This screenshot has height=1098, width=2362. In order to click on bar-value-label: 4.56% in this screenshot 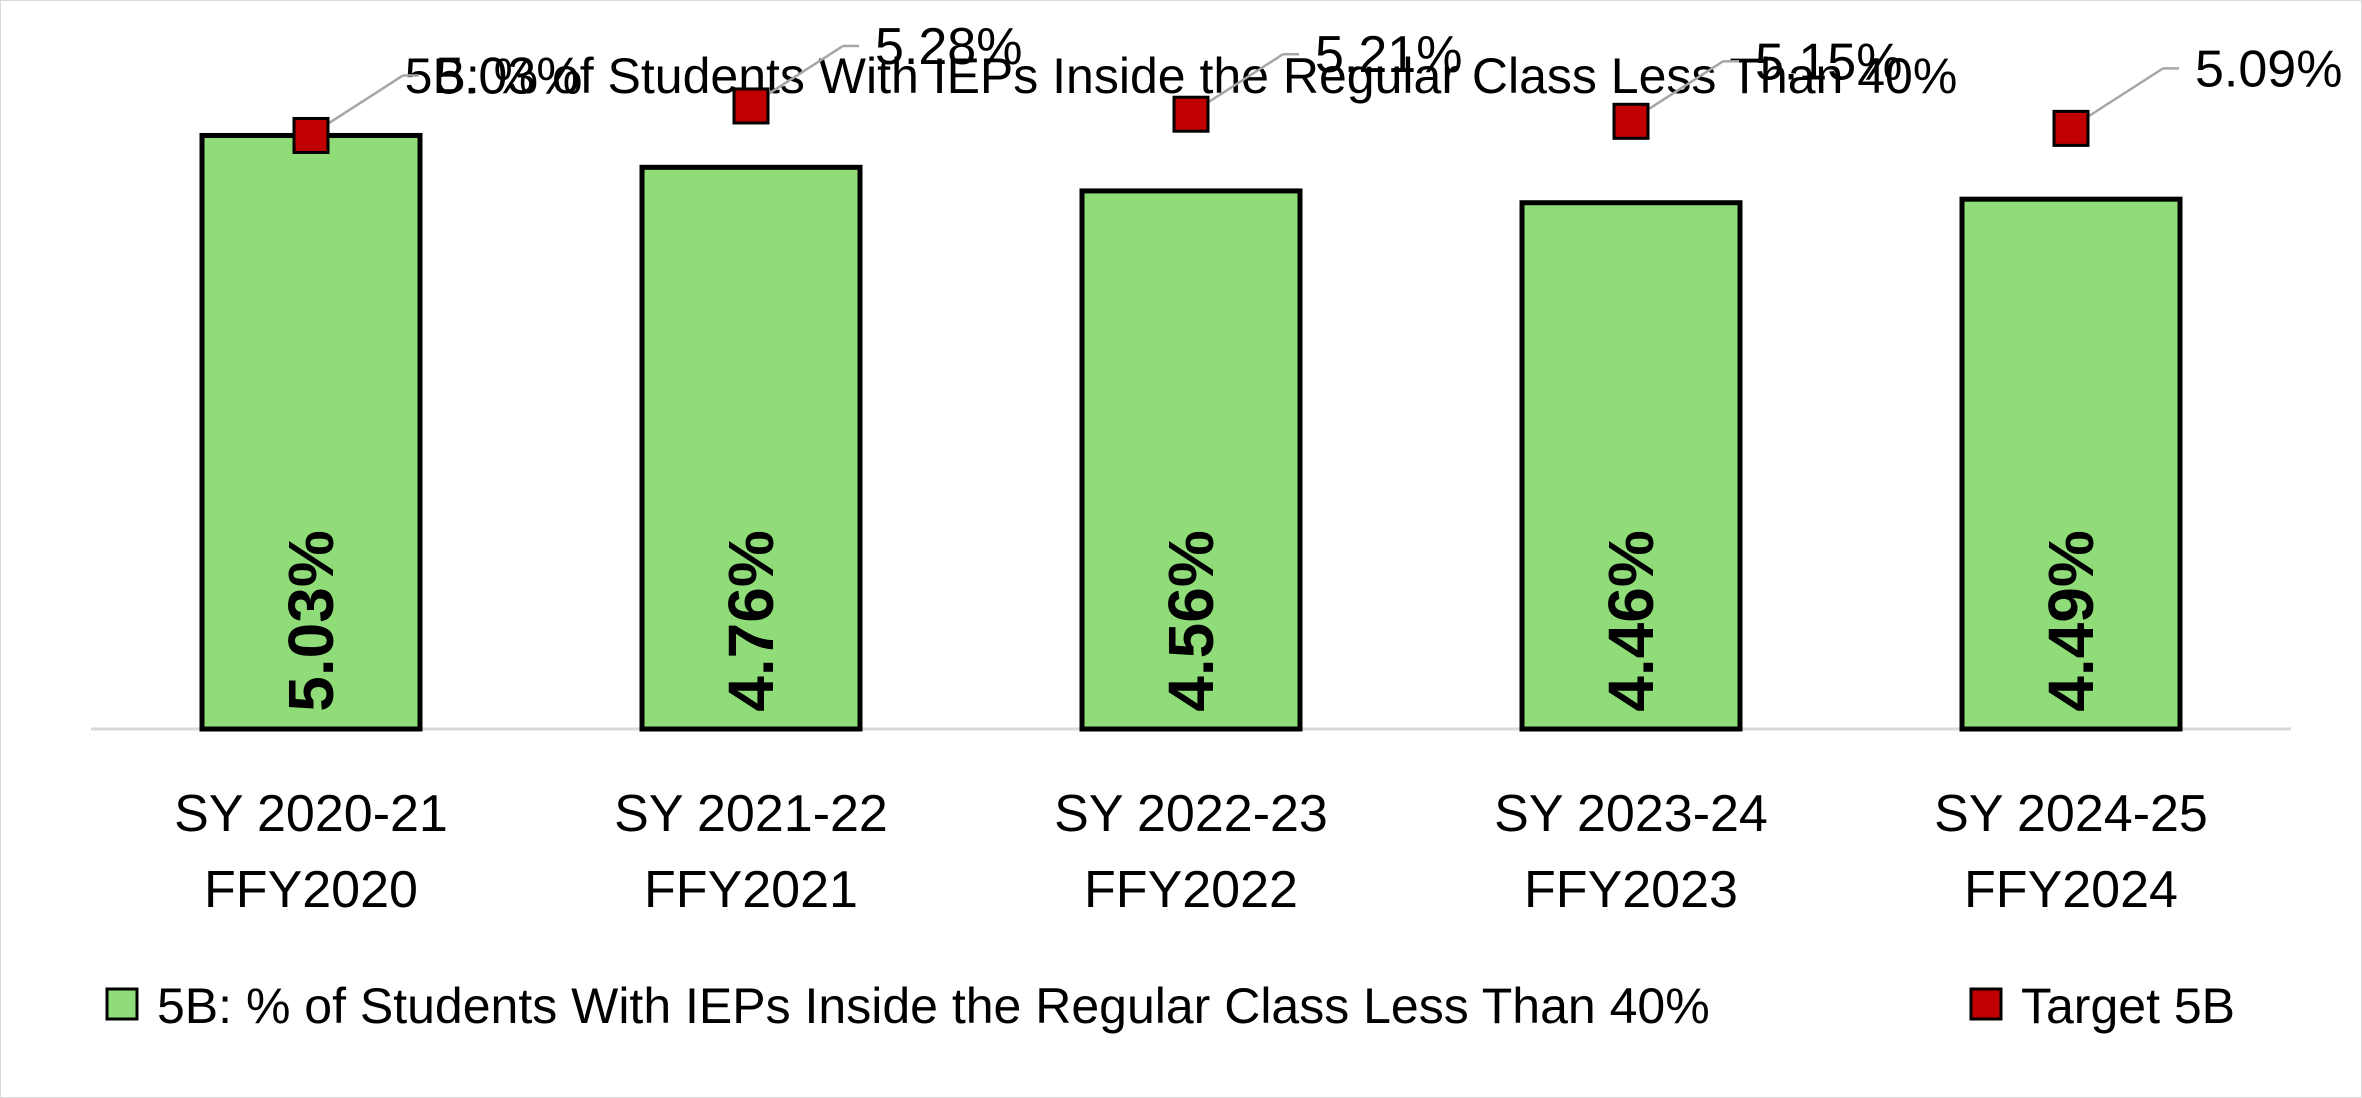, I will do `click(1191, 620)`.